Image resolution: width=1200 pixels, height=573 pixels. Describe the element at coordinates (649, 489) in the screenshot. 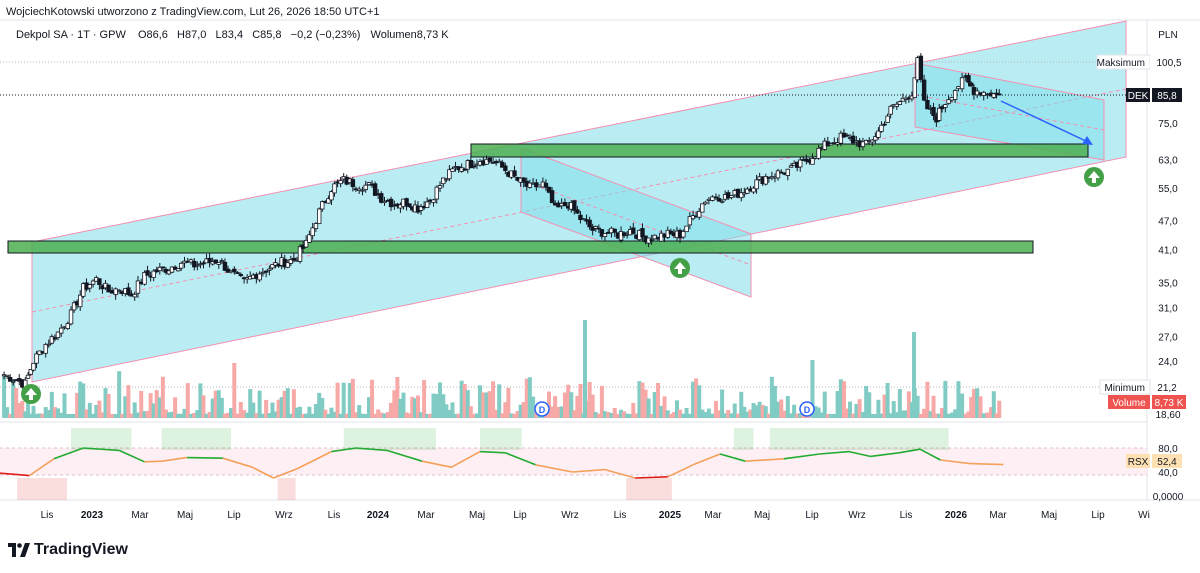

I see `rsx-zone` at that location.